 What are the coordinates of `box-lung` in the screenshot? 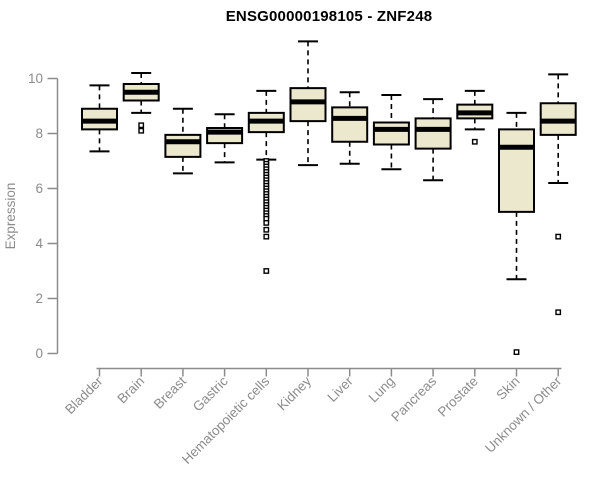 It's located at (391, 132).